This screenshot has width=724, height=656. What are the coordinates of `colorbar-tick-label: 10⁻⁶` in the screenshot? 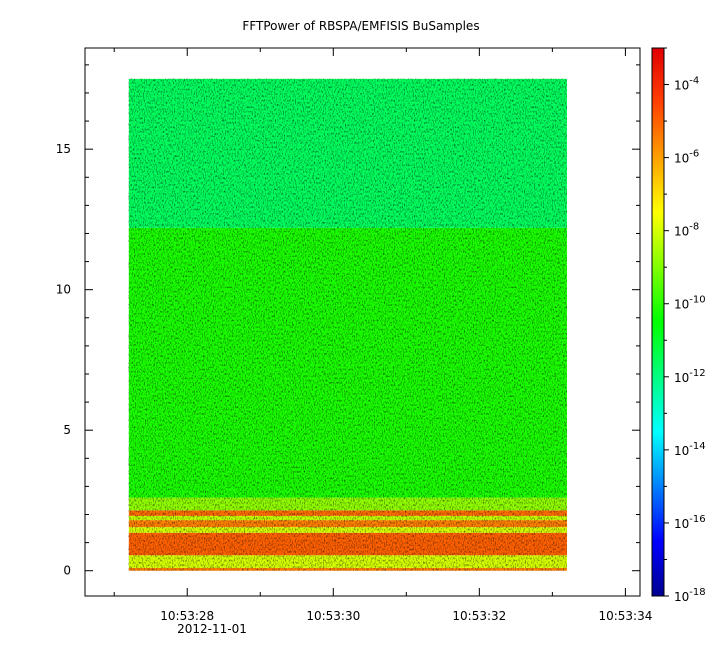 It's located at (686, 157).